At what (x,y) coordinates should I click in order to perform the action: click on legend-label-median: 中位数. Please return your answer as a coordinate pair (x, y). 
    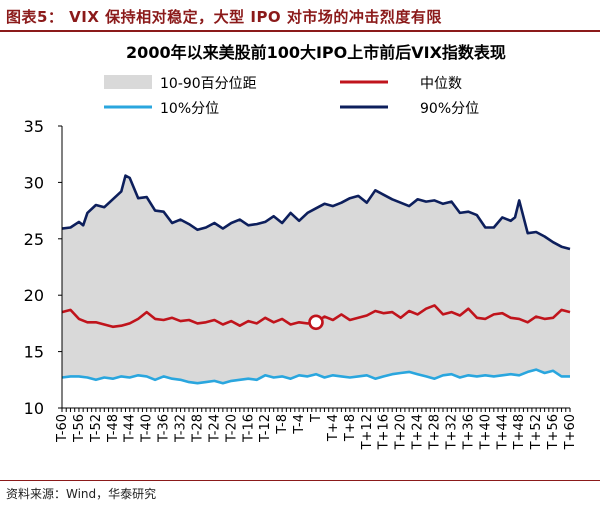
    Looking at the image, I should click on (441, 84).